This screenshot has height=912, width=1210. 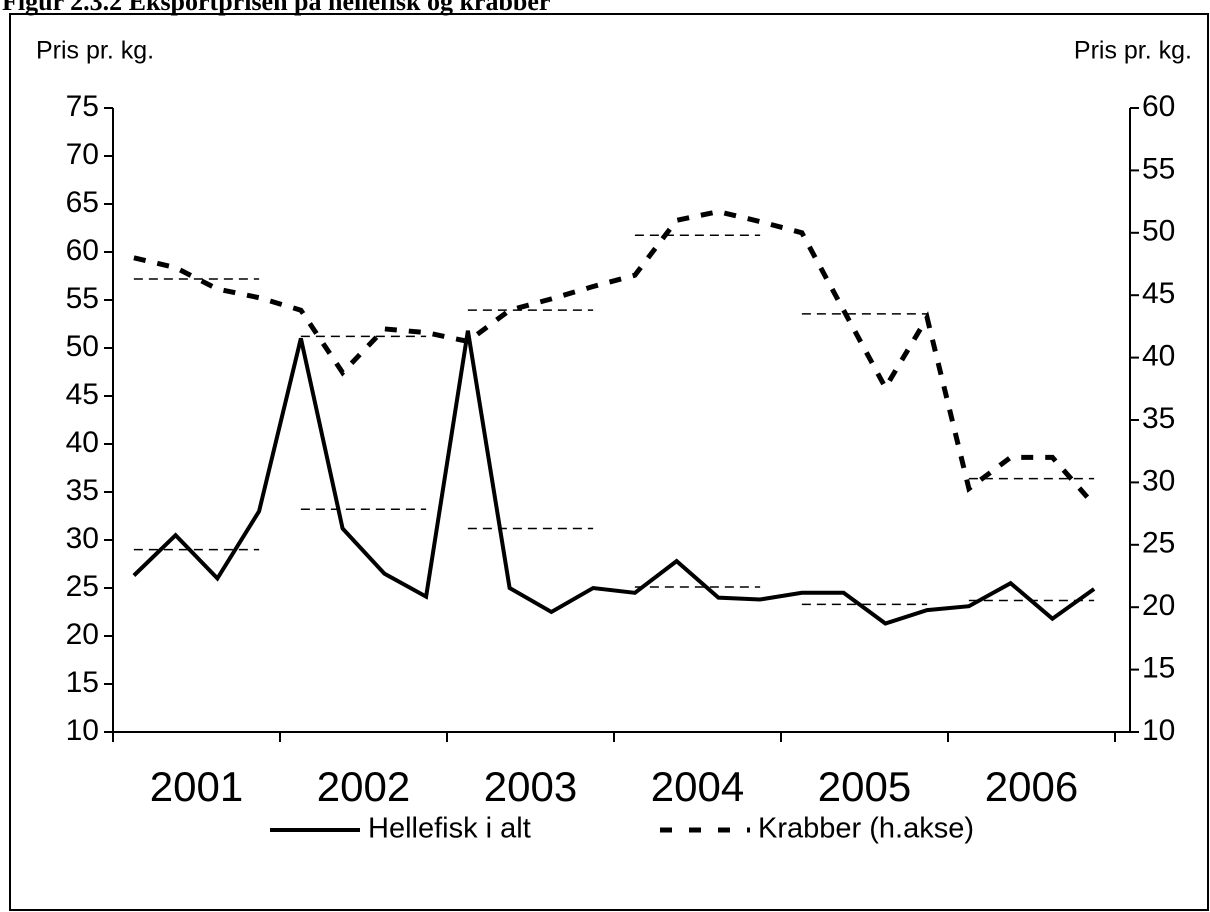 I want to click on x-tick-label: 2001, so click(x=196, y=786).